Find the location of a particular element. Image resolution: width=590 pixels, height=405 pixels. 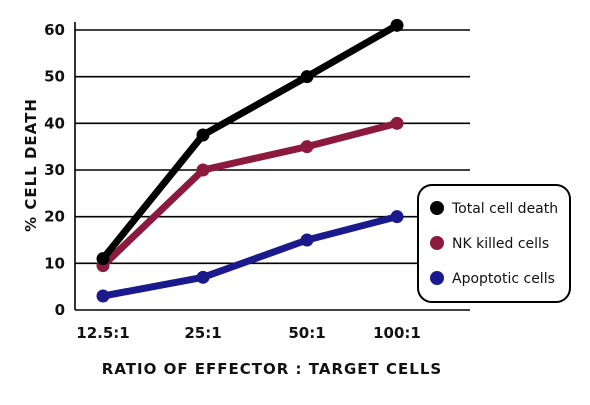

y-tick-label: 20 is located at coordinates (54, 217).